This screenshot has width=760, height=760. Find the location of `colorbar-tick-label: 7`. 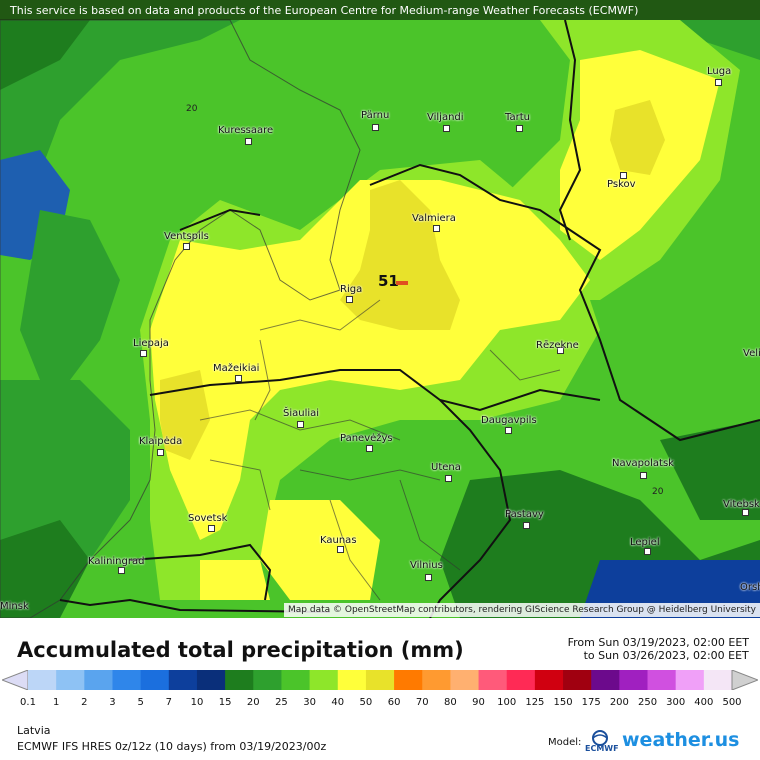

colorbar-tick-label: 7 is located at coordinates (168, 702).